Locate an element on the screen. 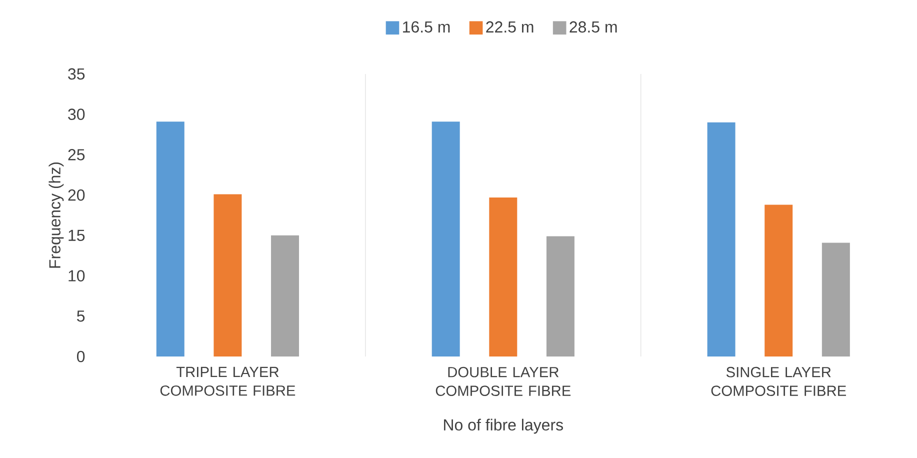  y-tick-label: 0 is located at coordinates (80, 356).